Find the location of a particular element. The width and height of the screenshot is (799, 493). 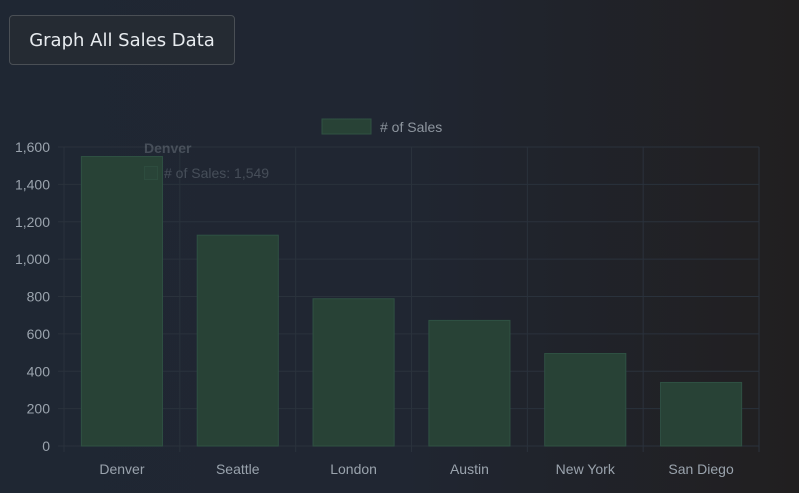

graph-all-sales-button: Graph All Sales Data is located at coordinates (122, 40).